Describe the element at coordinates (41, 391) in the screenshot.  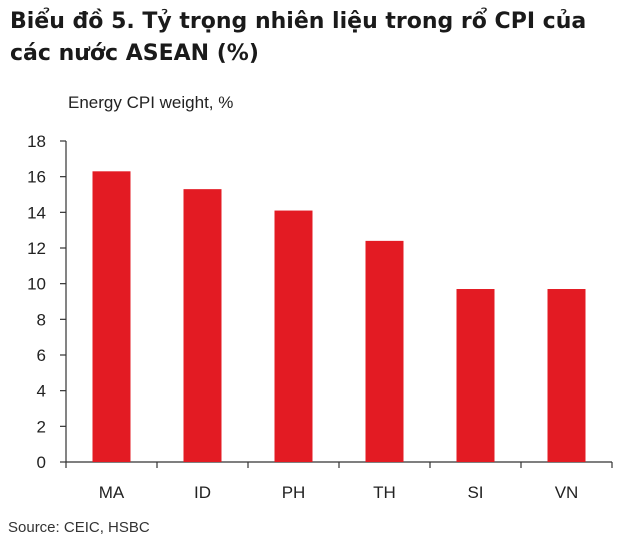
I see `y-tick-label: 4` at that location.